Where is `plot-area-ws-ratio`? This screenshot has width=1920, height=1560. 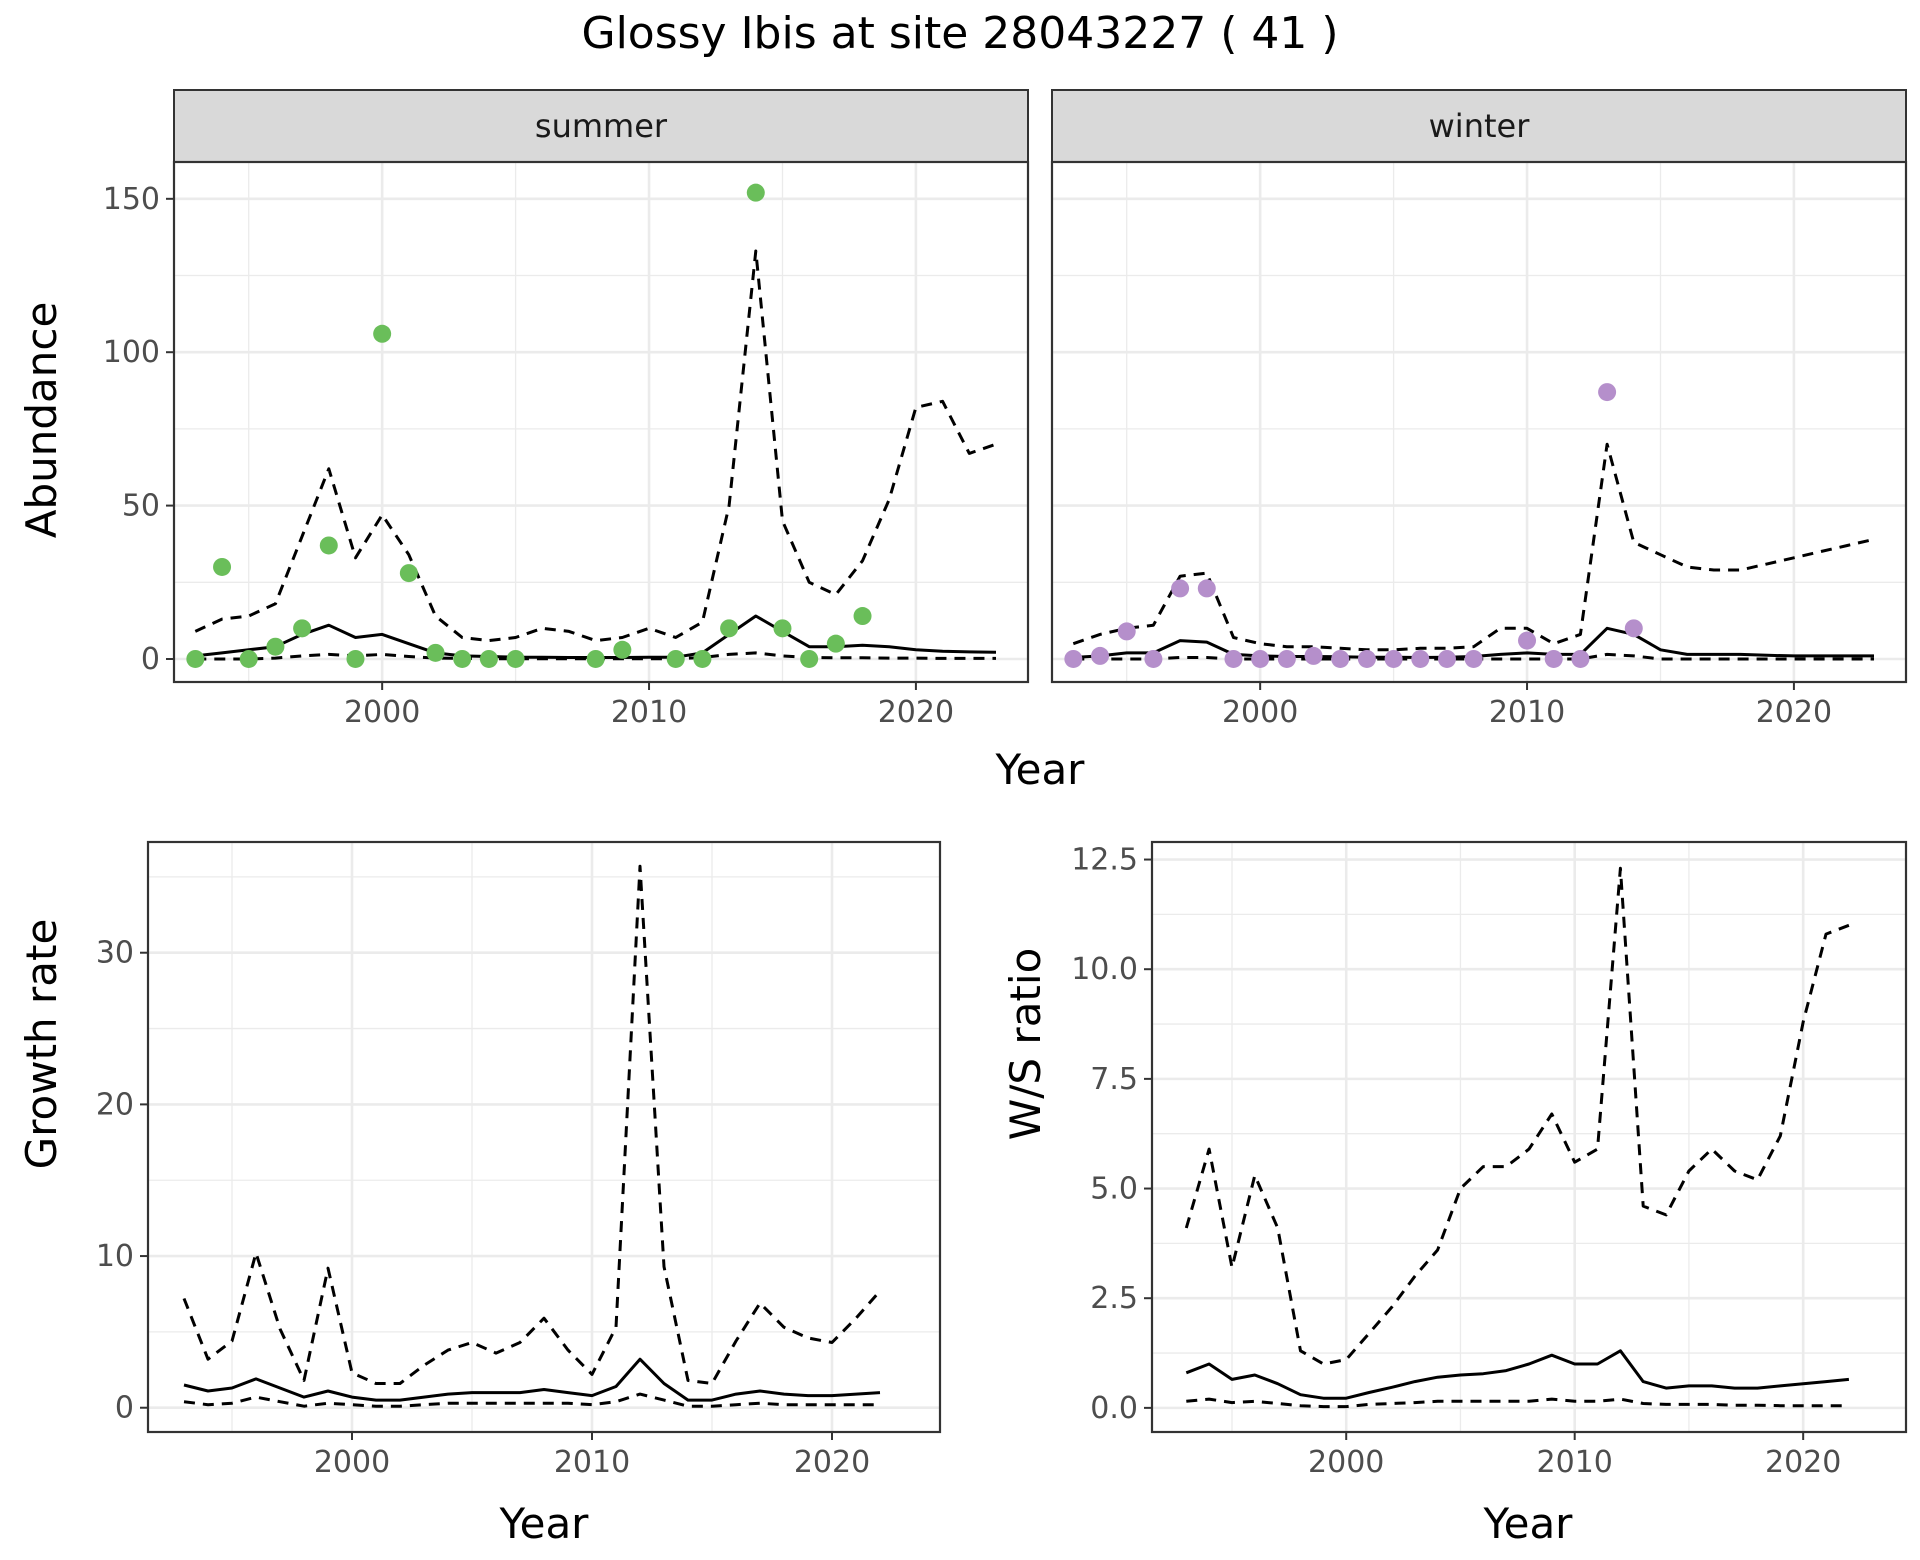 plot-area-ws-ratio is located at coordinates (1529, 1137).